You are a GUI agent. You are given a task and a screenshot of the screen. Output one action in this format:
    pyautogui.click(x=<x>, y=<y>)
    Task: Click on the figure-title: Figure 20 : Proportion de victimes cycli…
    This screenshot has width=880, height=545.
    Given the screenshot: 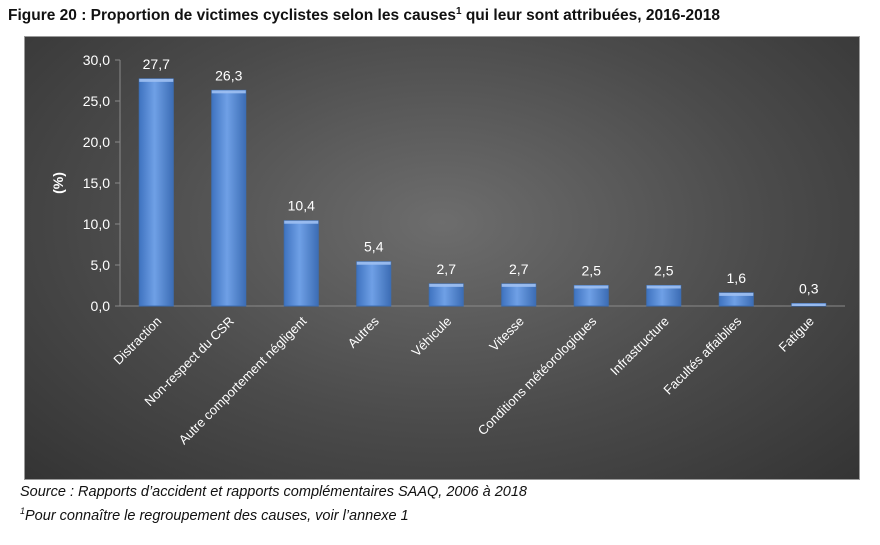 What is the action you would take?
    pyautogui.click(x=364, y=15)
    